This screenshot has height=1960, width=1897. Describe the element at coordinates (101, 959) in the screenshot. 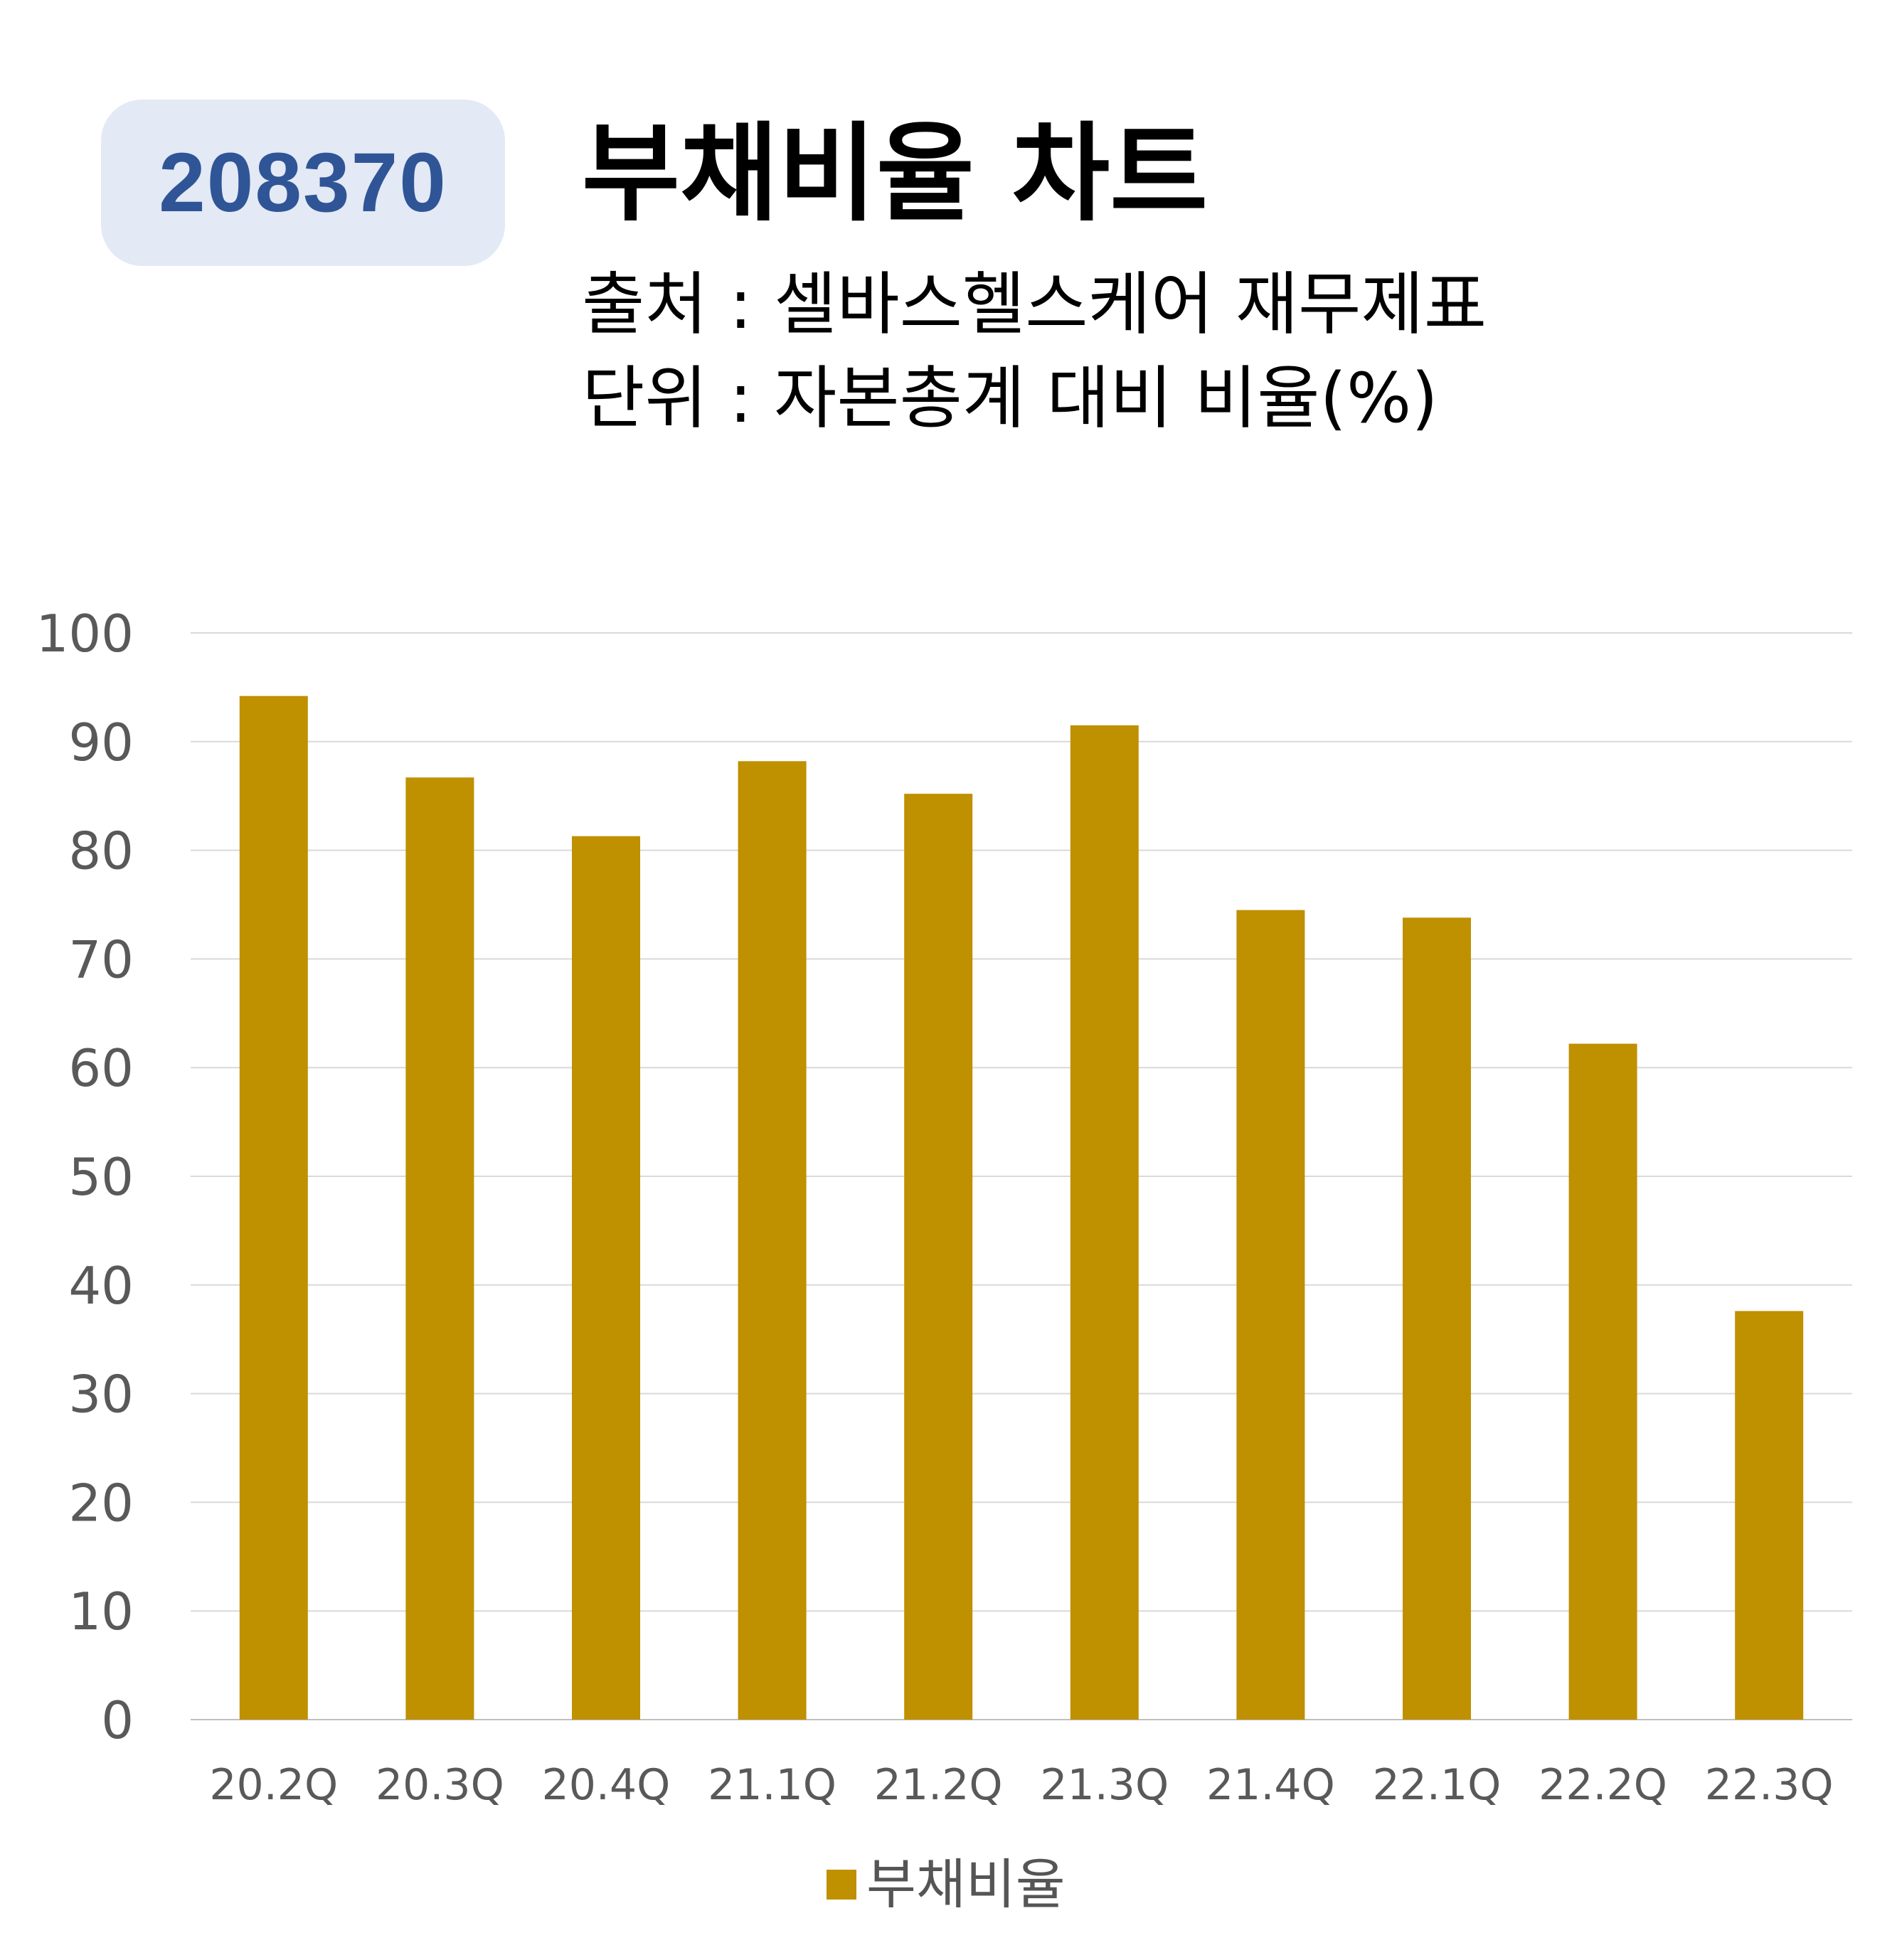

I see `y-tick-label: 70` at that location.